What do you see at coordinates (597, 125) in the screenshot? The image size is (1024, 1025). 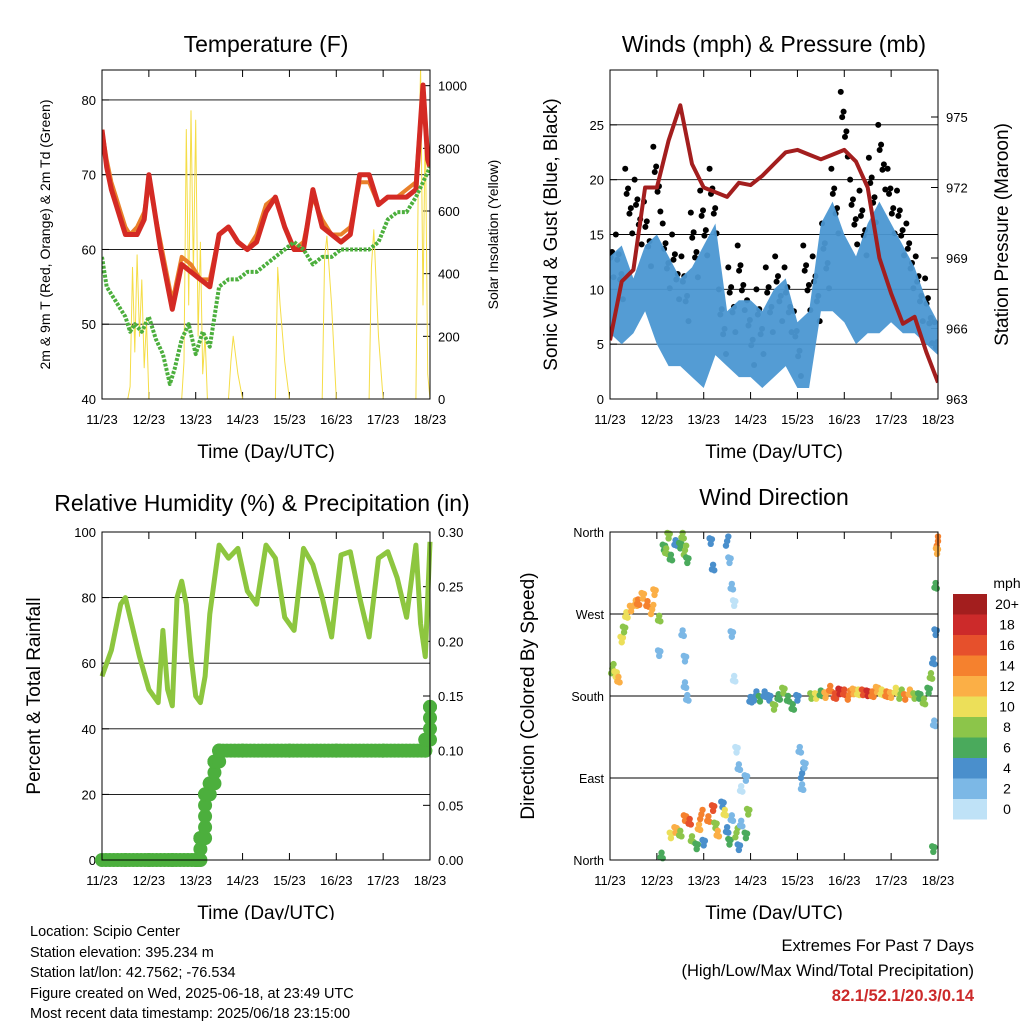 I see `y-tick-label: 25` at bounding box center [597, 125].